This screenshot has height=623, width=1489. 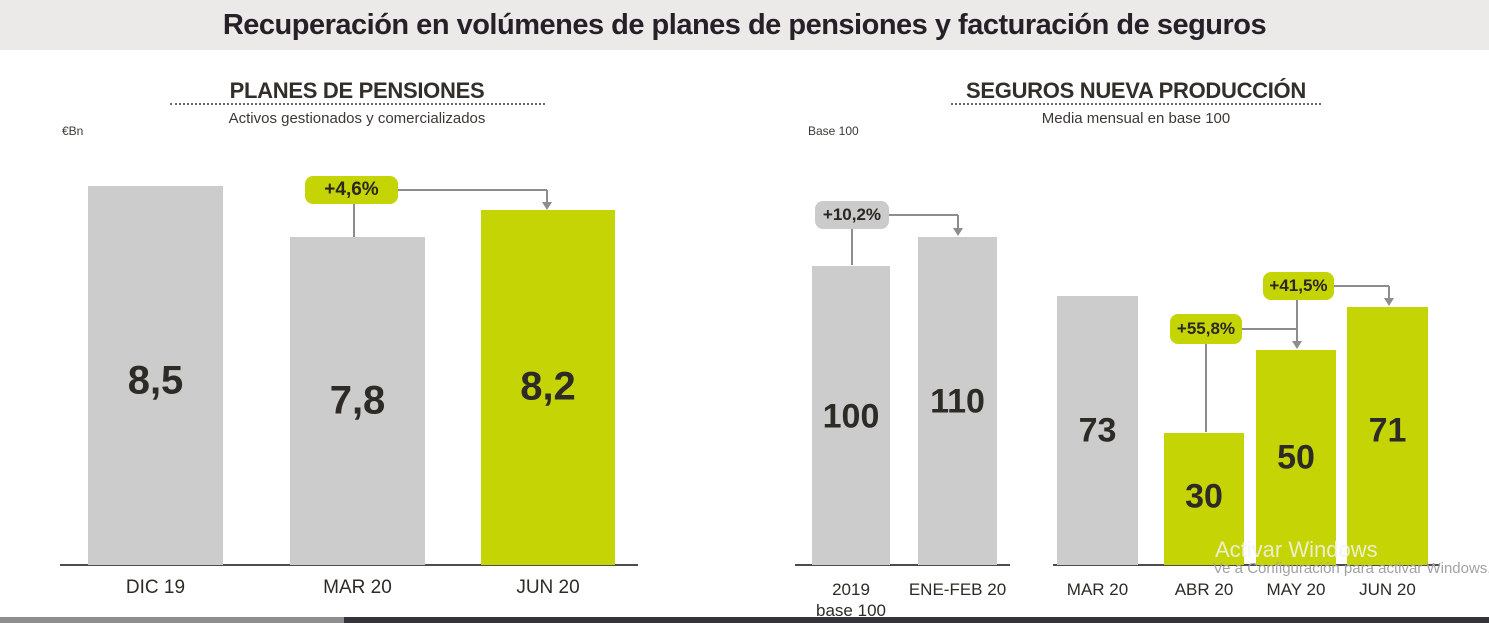 What do you see at coordinates (1351, 568) in the screenshot?
I see `windows-activation-watermark-hint: Ve a Configuración para activar Windows.` at bounding box center [1351, 568].